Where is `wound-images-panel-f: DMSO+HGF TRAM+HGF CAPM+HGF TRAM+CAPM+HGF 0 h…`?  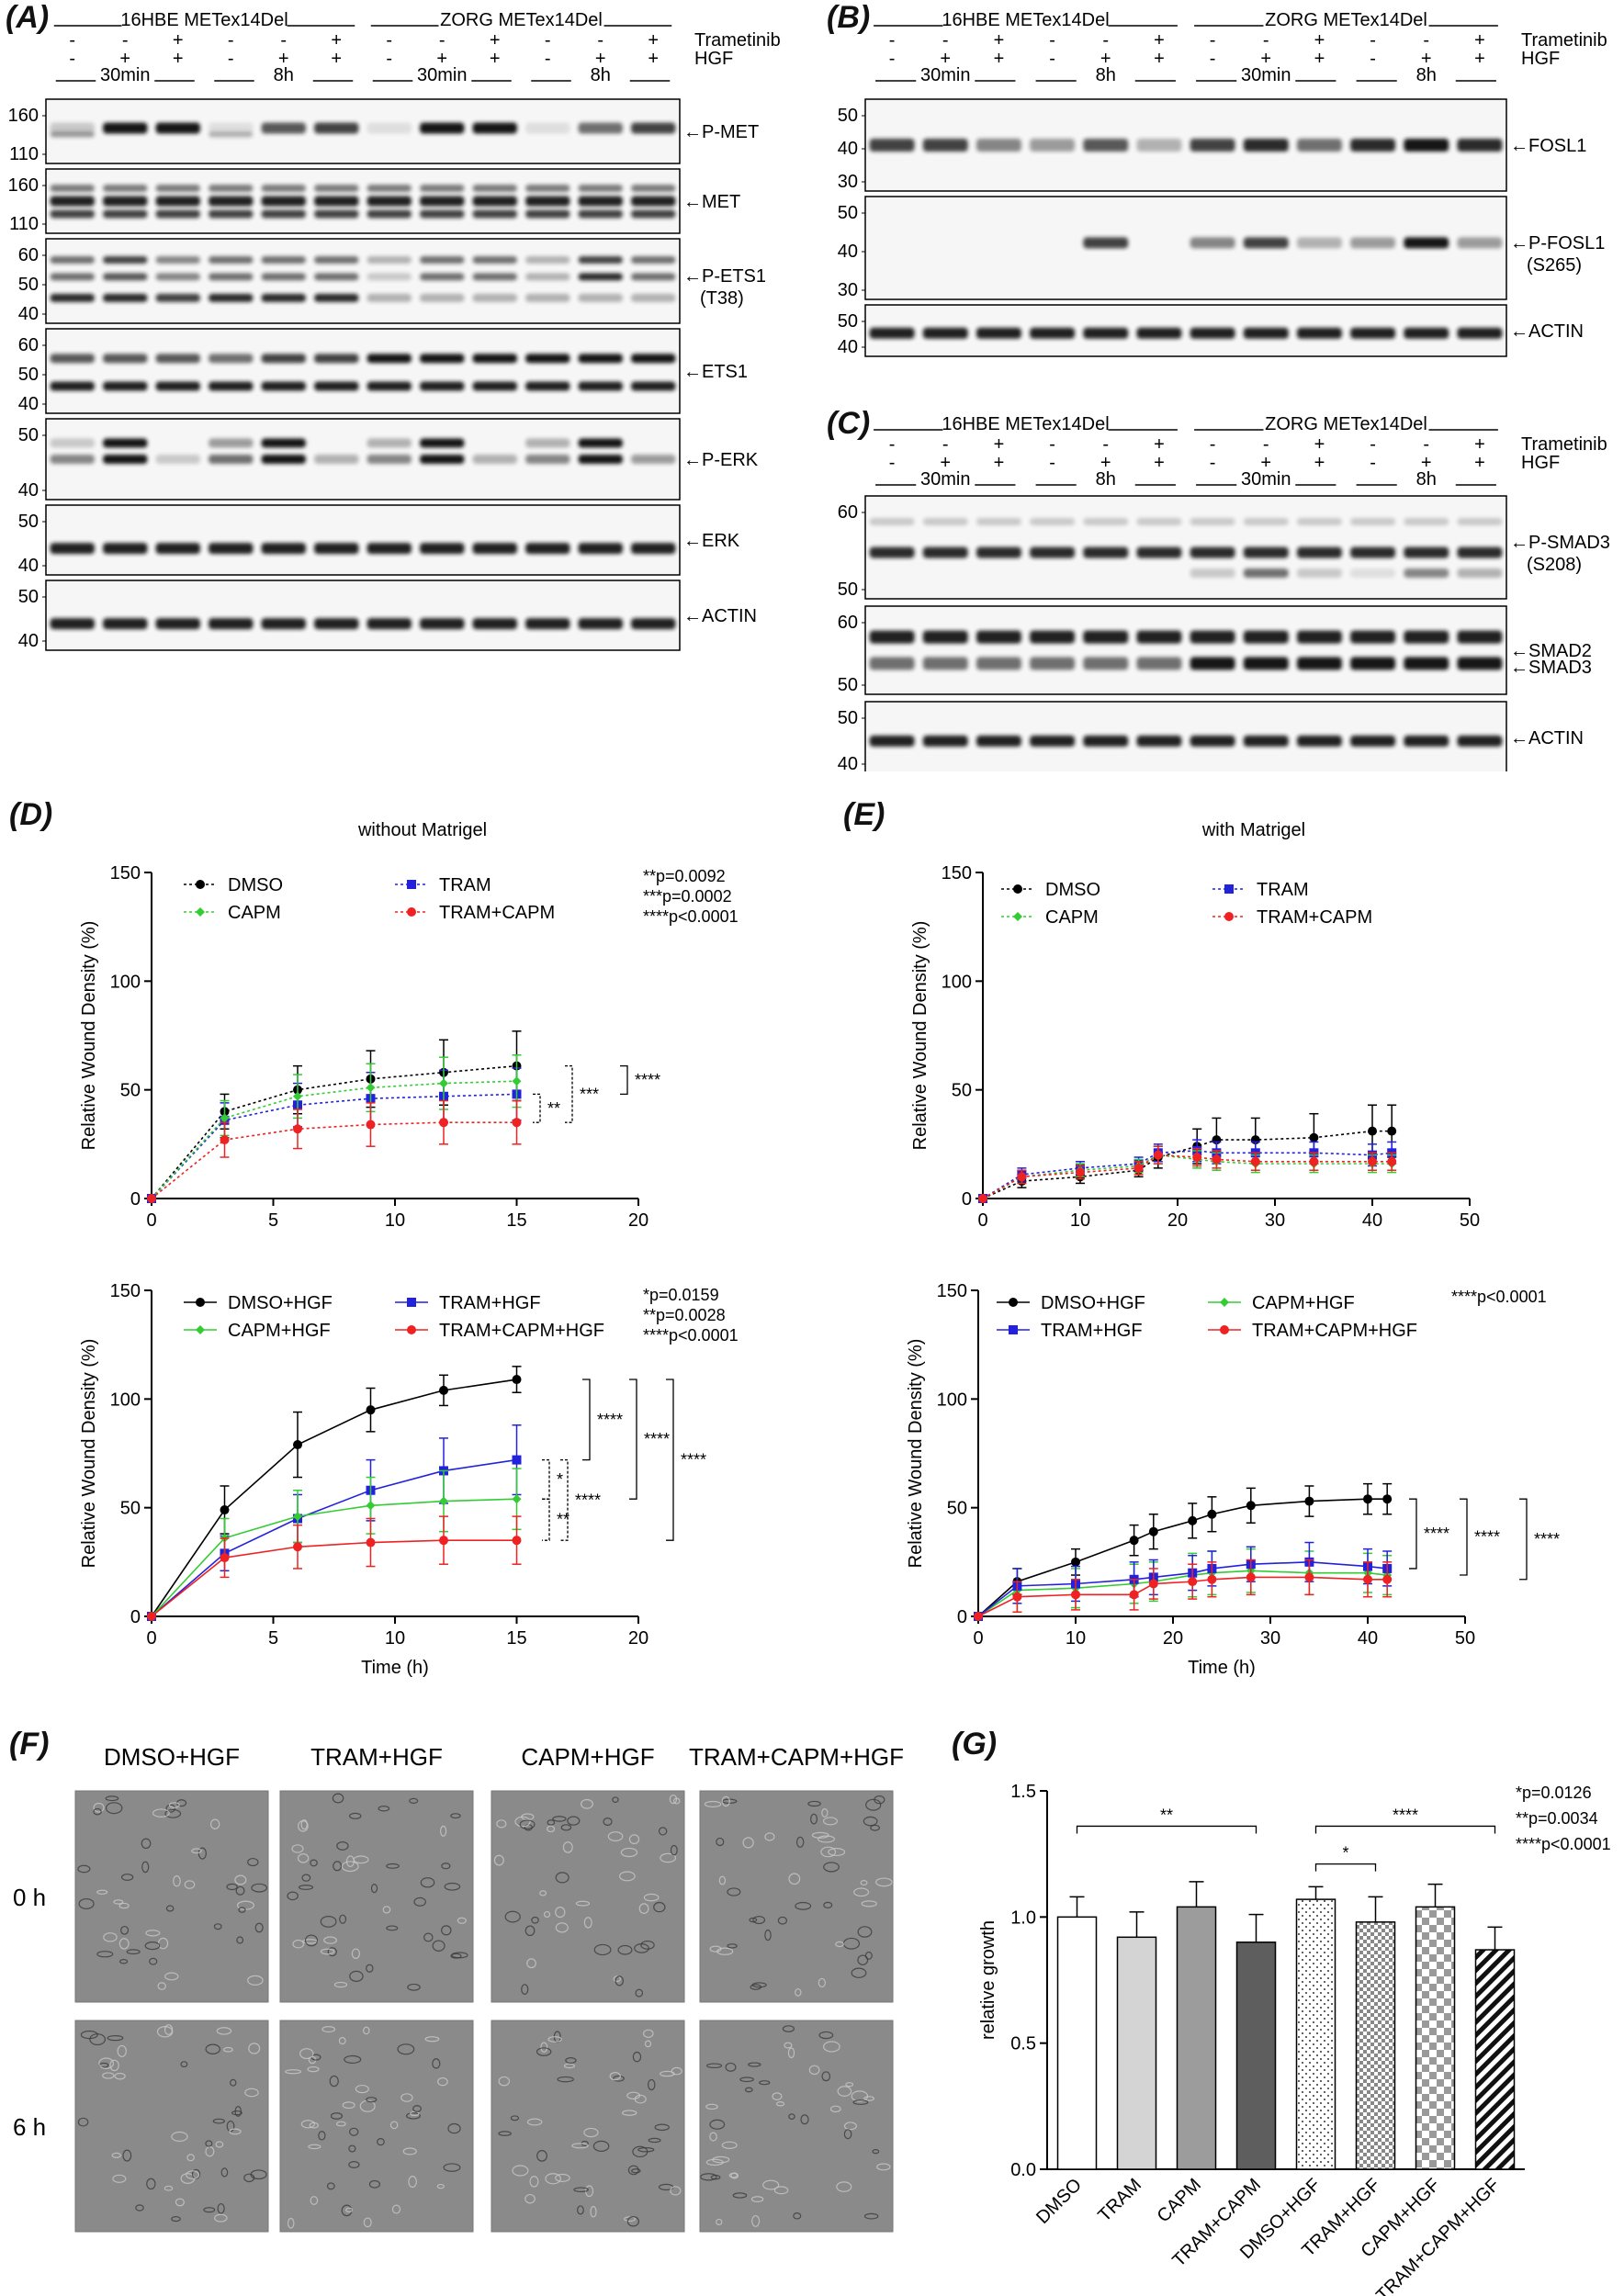
wound-images-panel-f: DMSO+HGF TRAM+HGF CAPM+HGF TRAM+CAPM+HGF 0 h… is located at coordinates (458, 1988).